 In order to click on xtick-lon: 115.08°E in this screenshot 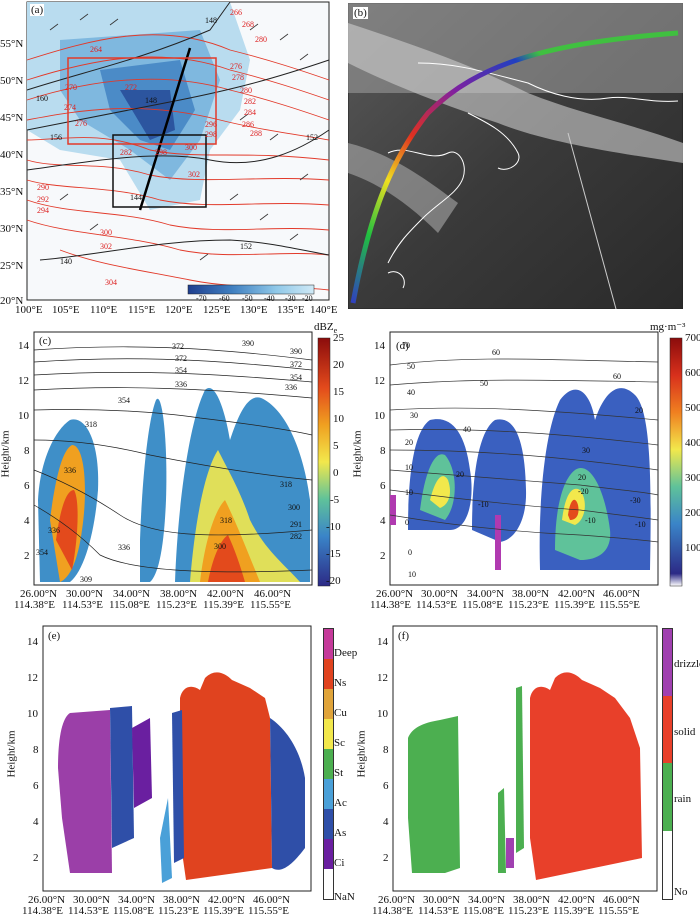, I will do `click(133, 911)`.